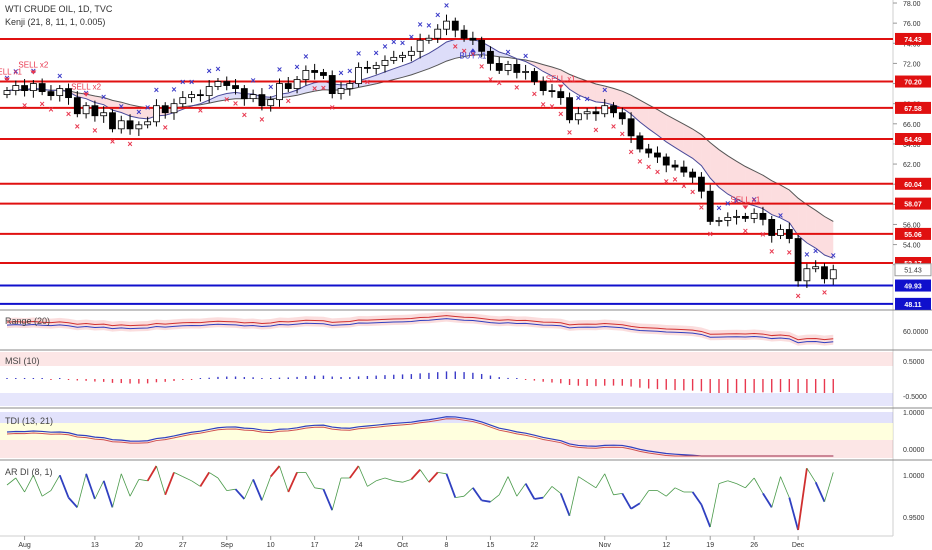 This screenshot has width=932, height=550. I want to click on price-tick-label: 62.00, so click(912, 165).